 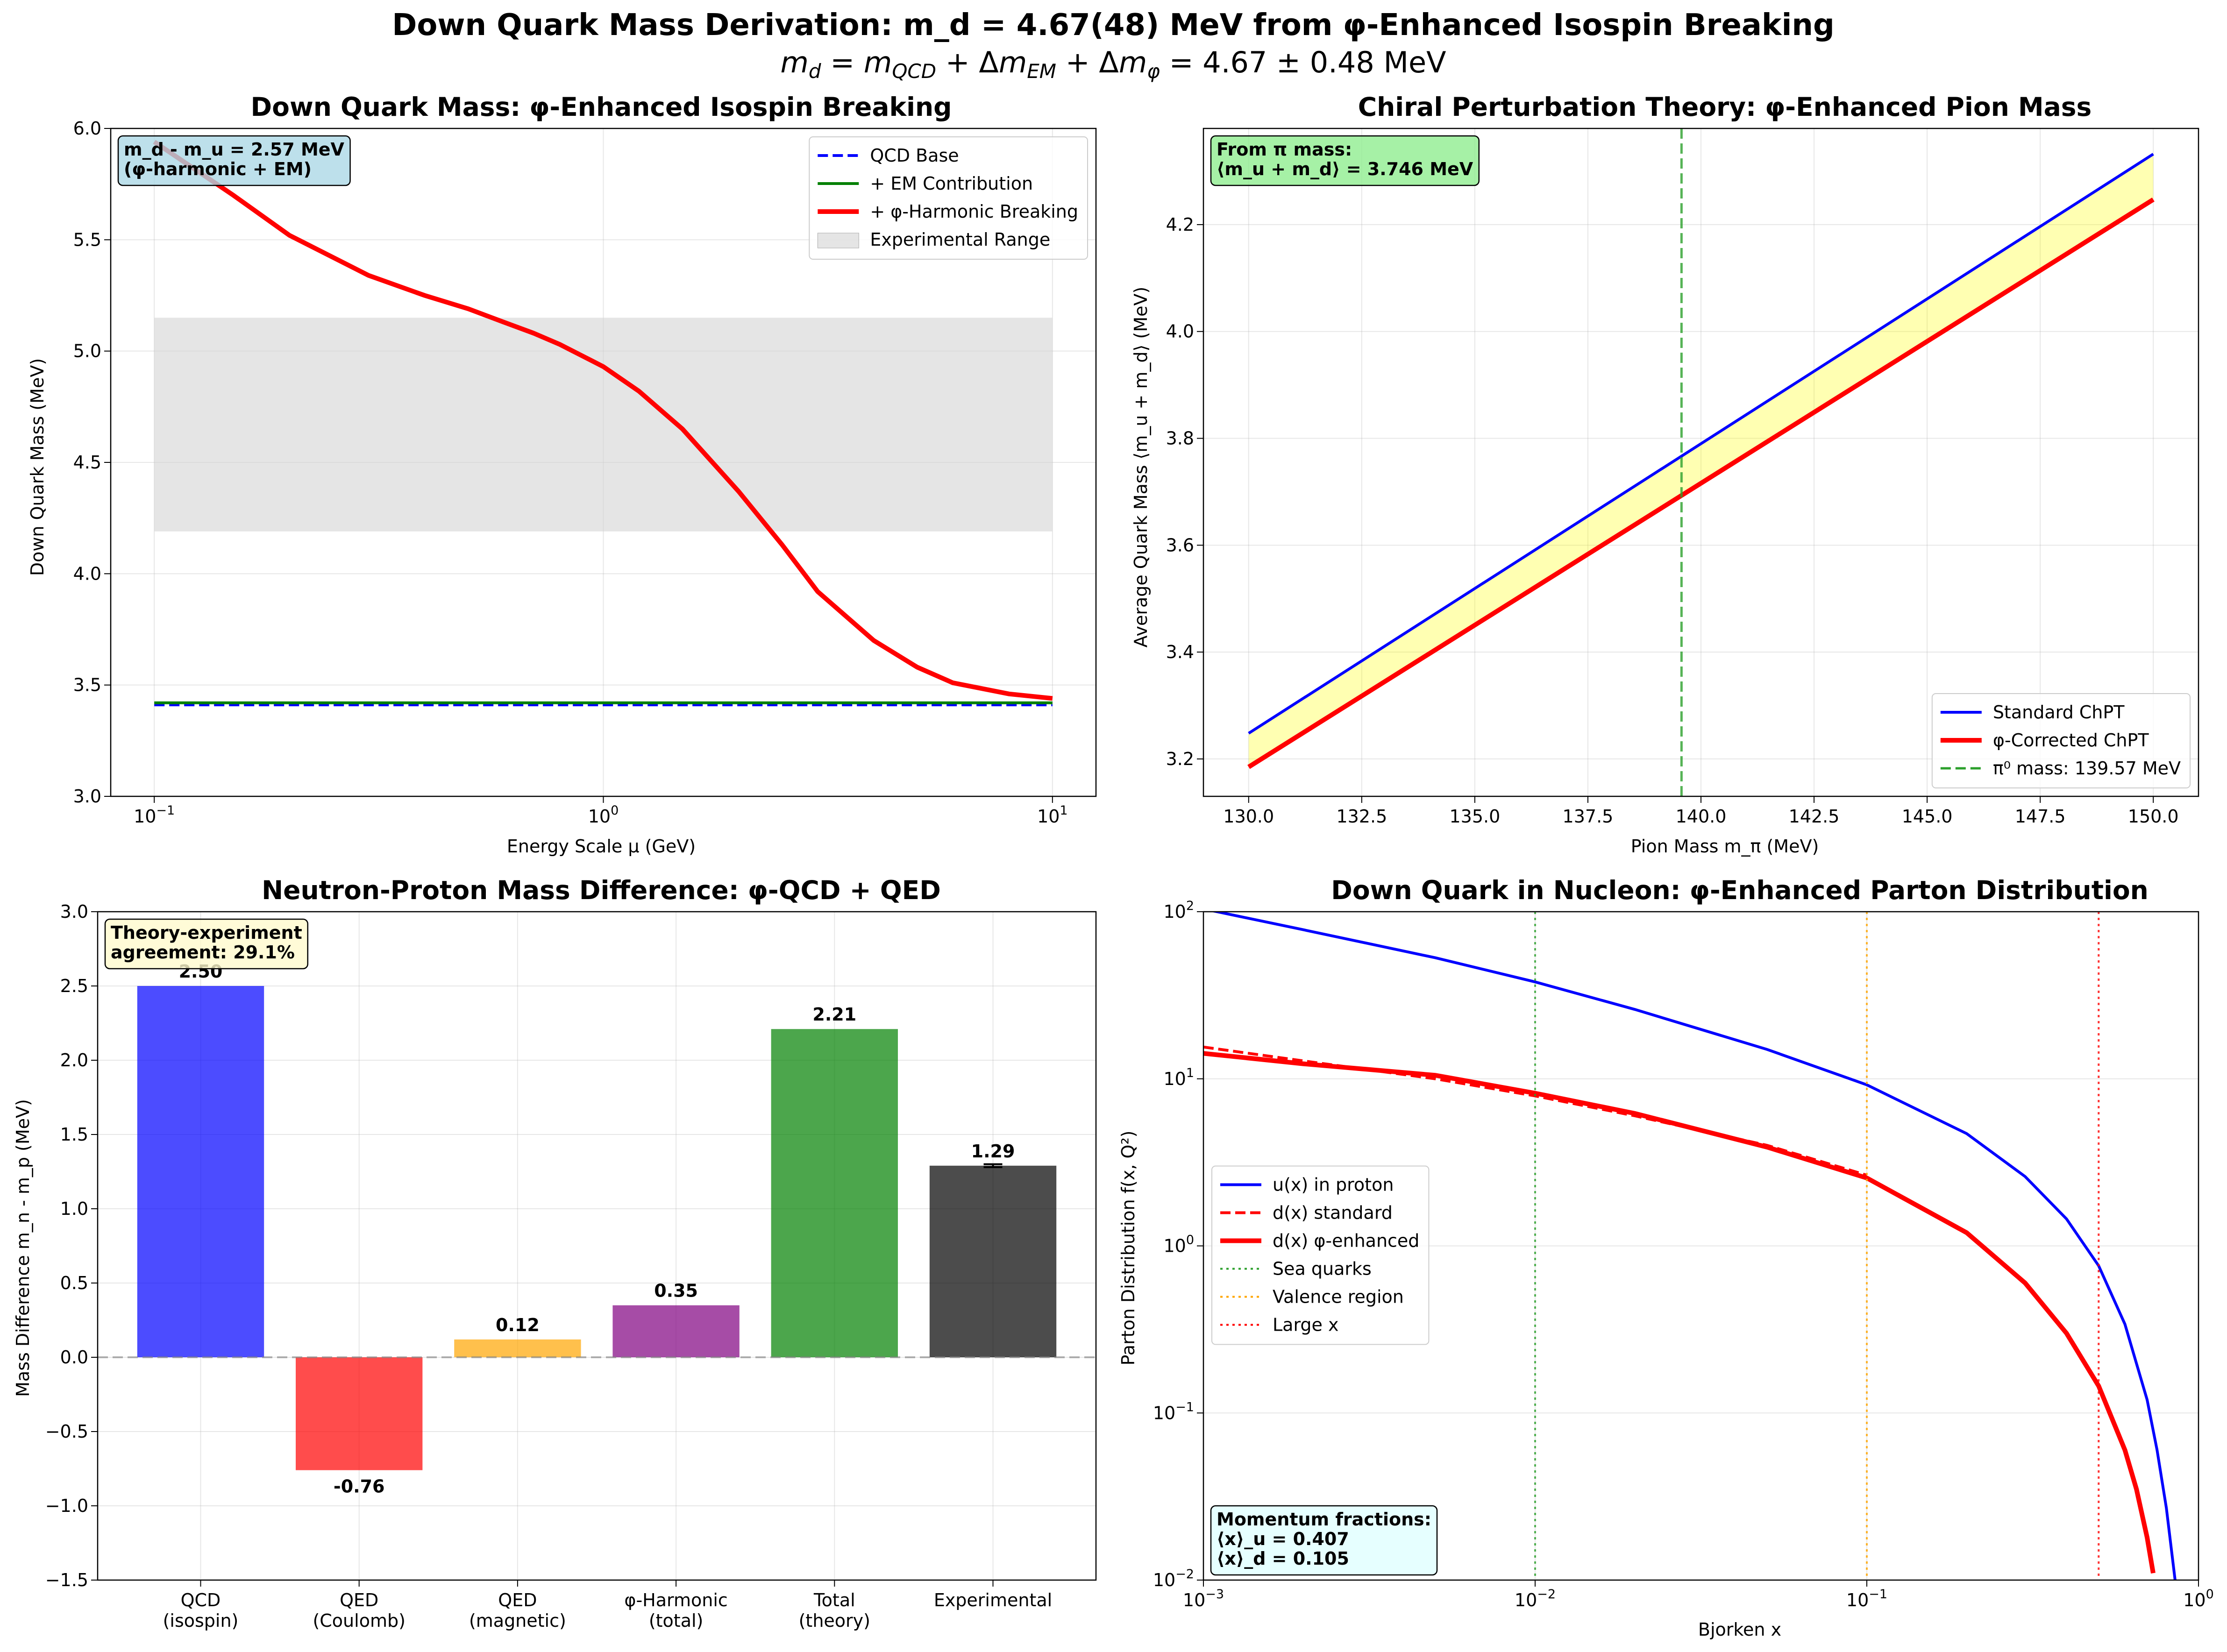 What do you see at coordinates (1113, 64) in the screenshot?
I see `figure-subtitle: md = mQCD + ΔmEM + Δmφ = 4.67 ± 0.48 MeV` at bounding box center [1113, 64].